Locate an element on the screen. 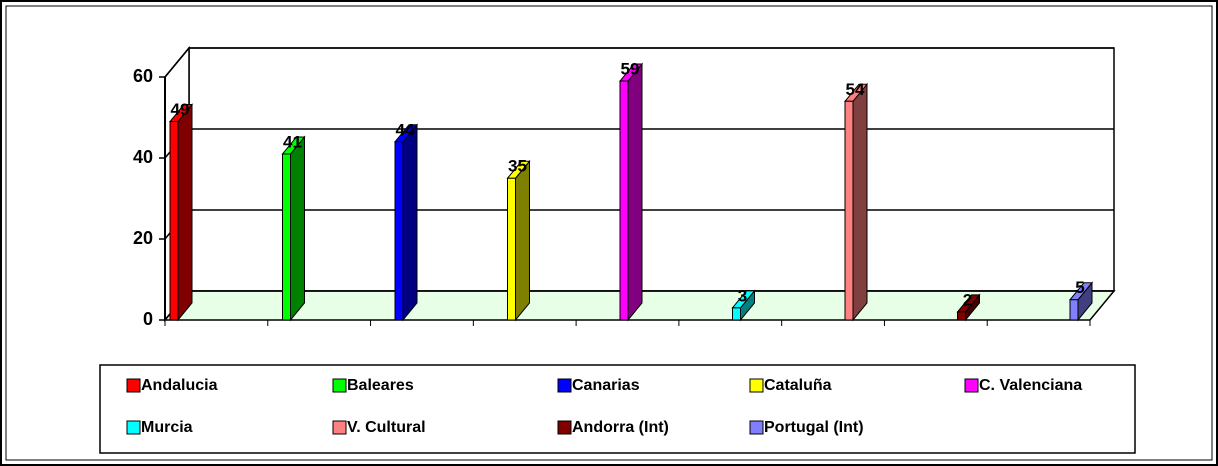 The image size is (1218, 466). legend-label: Baleares is located at coordinates (380, 385).